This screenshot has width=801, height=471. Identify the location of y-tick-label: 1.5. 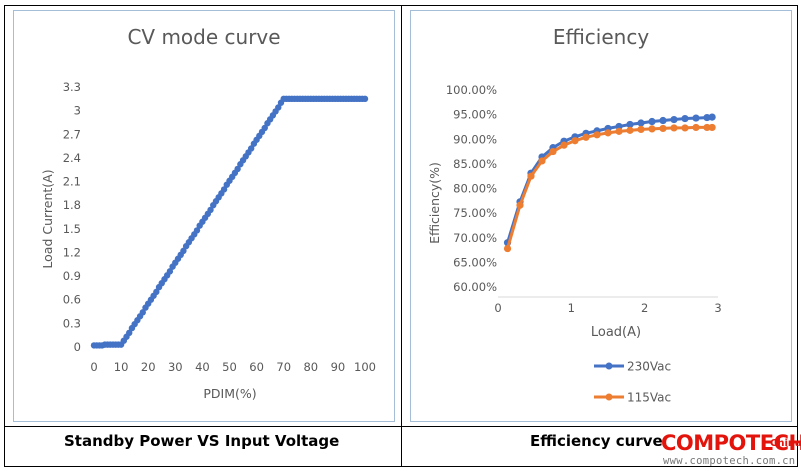
(72, 229).